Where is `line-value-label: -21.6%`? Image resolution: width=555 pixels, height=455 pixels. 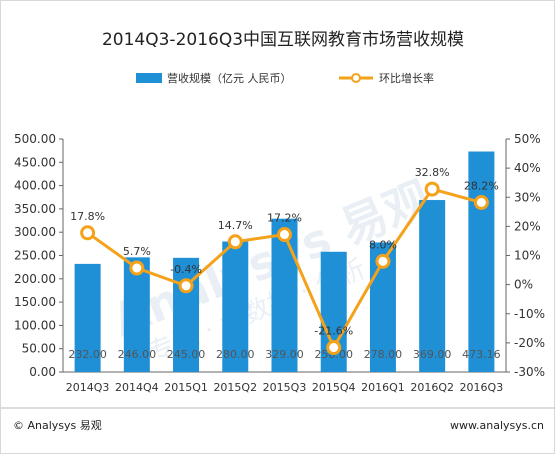 line-value-label: -21.6% is located at coordinates (333, 331).